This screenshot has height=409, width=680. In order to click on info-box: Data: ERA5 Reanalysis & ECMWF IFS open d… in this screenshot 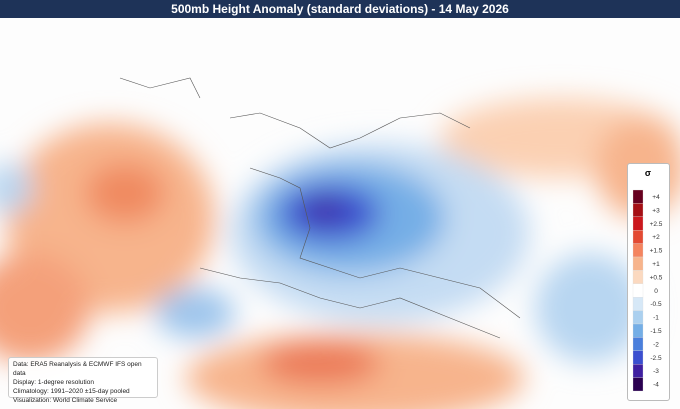, I will do `click(83, 380)`.